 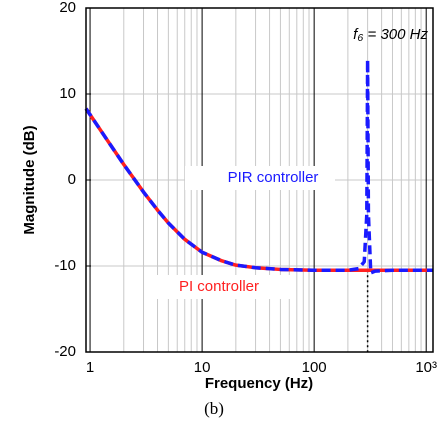 I want to click on y-axis-label: Magnitude (dB), so click(x=29, y=179).